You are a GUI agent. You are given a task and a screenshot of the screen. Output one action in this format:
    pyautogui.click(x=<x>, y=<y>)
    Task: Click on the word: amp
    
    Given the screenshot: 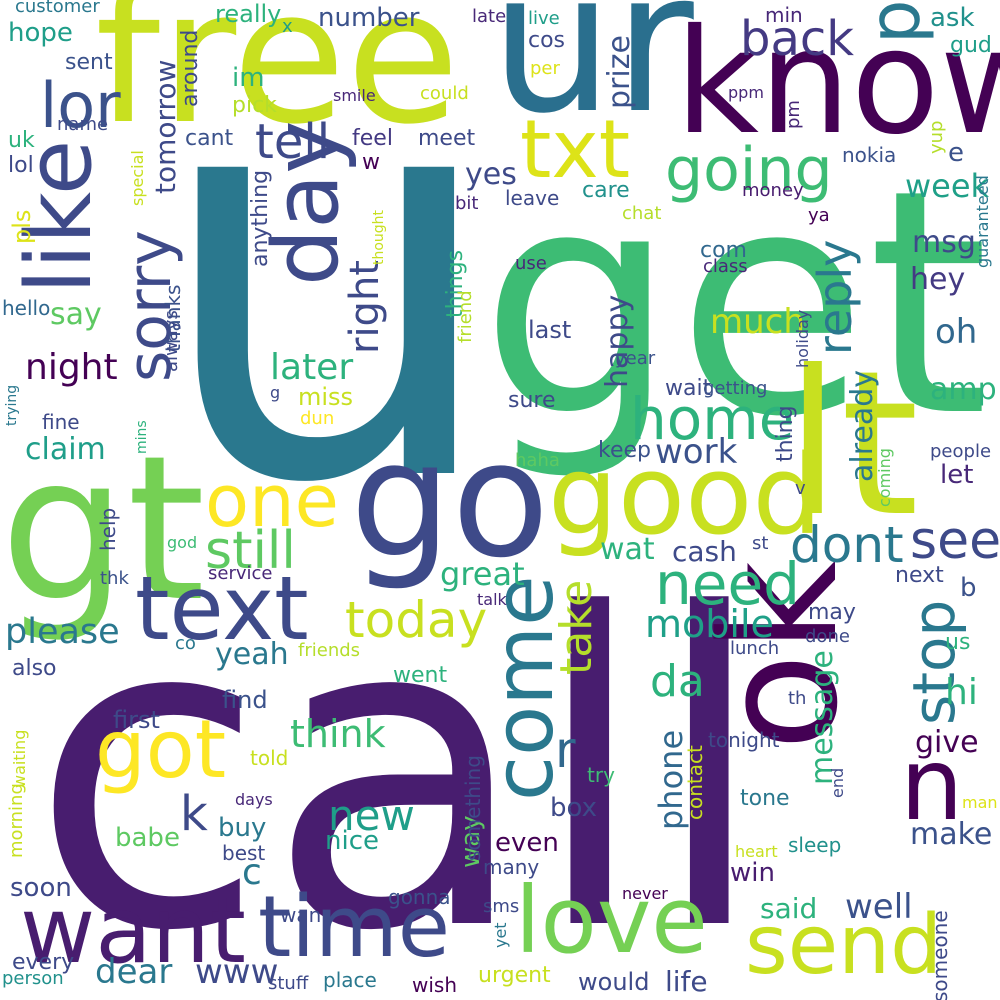 What is the action you would take?
    pyautogui.click(x=963, y=389)
    